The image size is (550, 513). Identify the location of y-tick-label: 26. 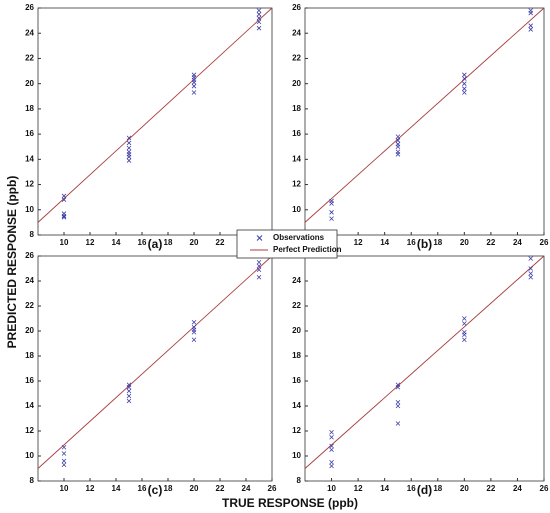
(29, 255).